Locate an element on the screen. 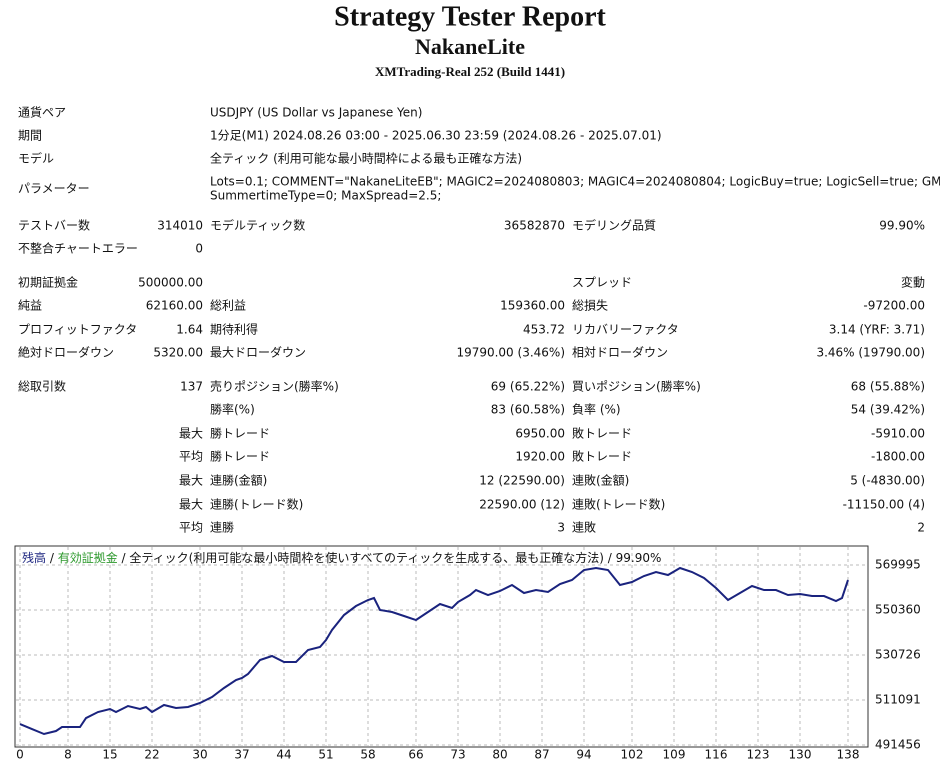 The image size is (940, 763). legend-equity: 有効証拠金 is located at coordinates (88, 557).